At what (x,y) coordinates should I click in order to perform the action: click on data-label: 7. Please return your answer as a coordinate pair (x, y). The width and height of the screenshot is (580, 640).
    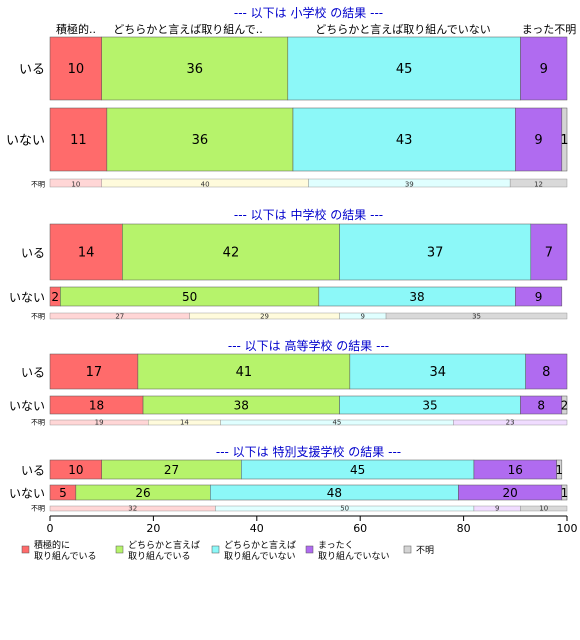
    Looking at the image, I should click on (549, 253).